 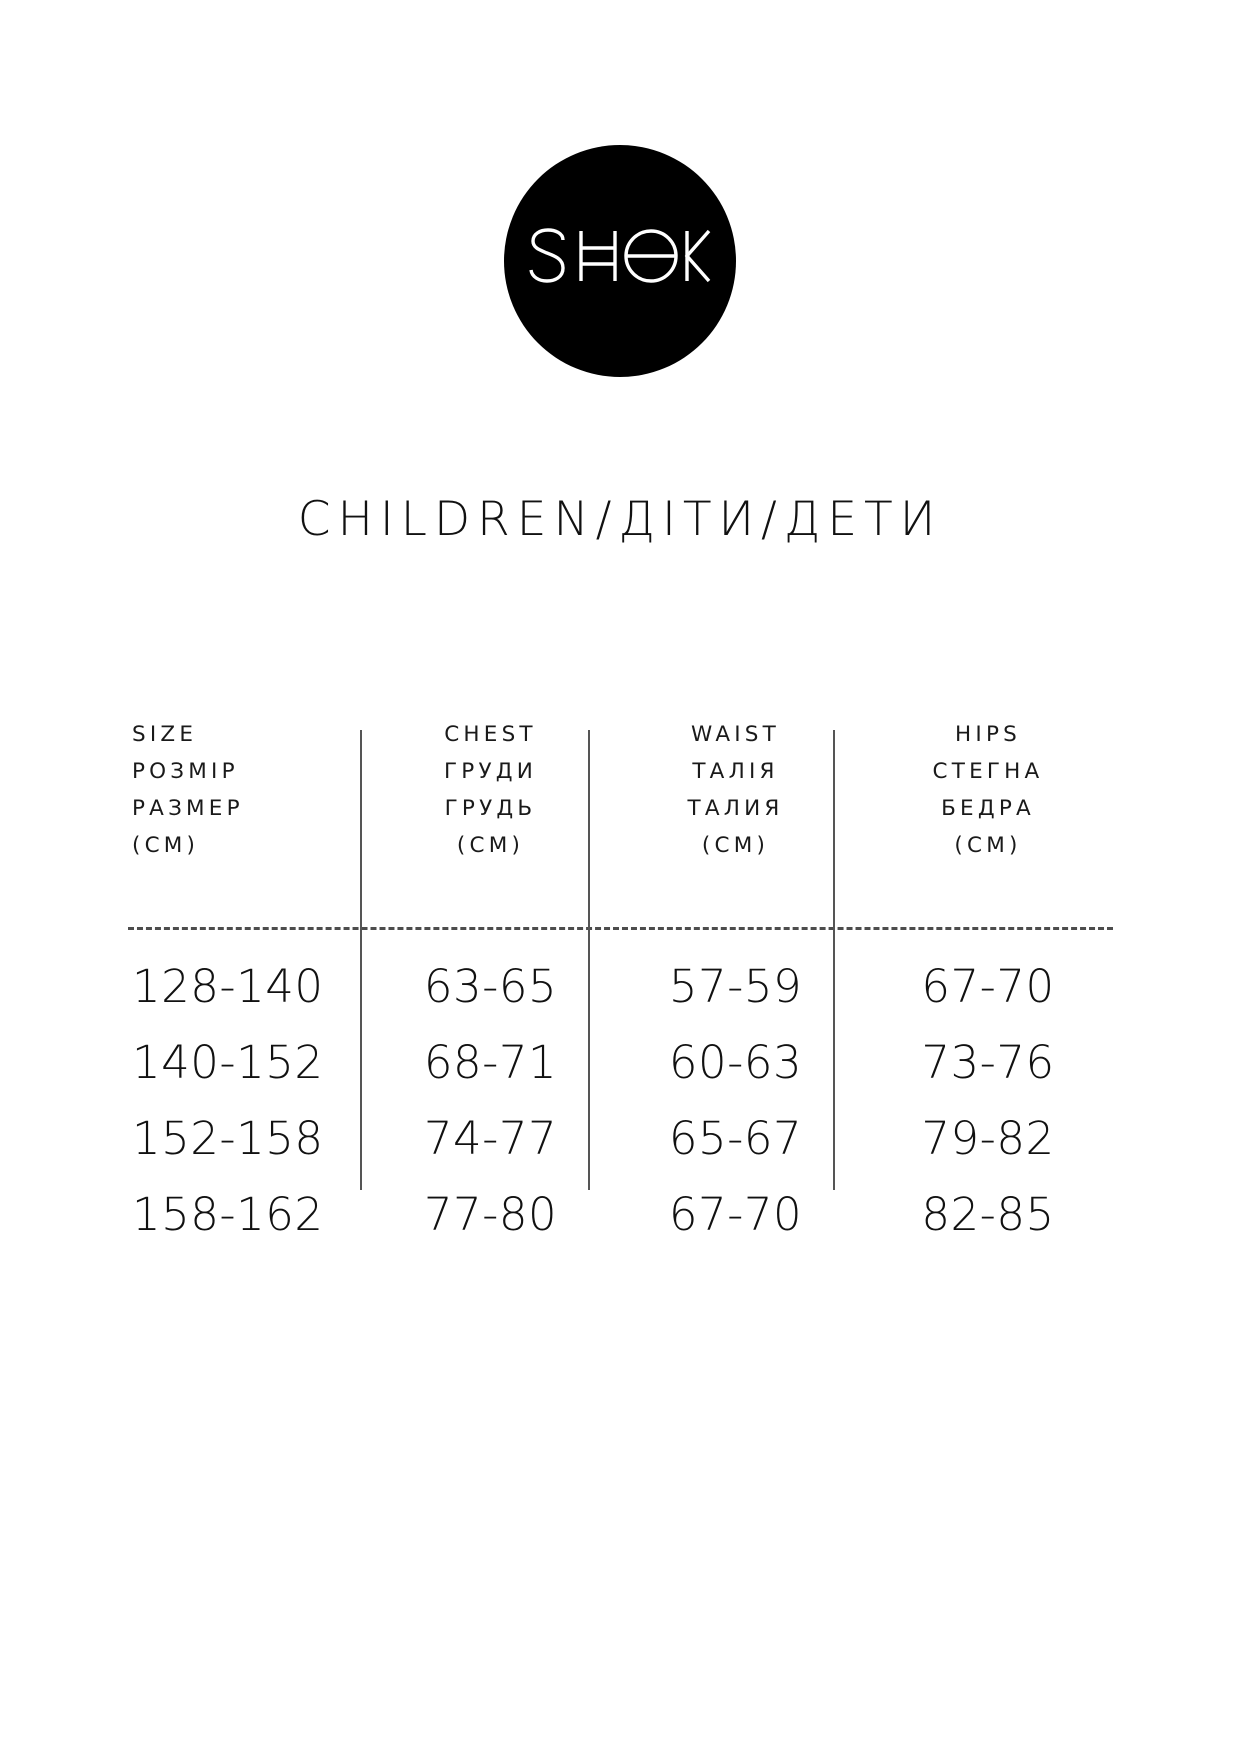 I want to click on cell-chest: 68-71, so click(x=490, y=1062).